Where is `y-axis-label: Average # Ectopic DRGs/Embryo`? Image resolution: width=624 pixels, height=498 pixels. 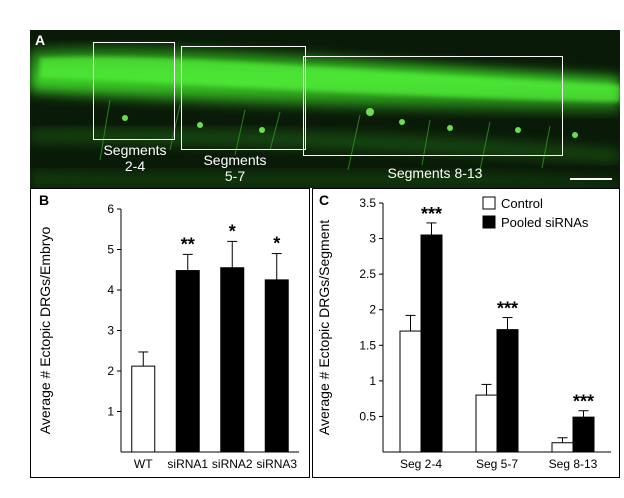
y-axis-label: Average # Ectopic DRGs/Embryo is located at coordinates (45, 331).